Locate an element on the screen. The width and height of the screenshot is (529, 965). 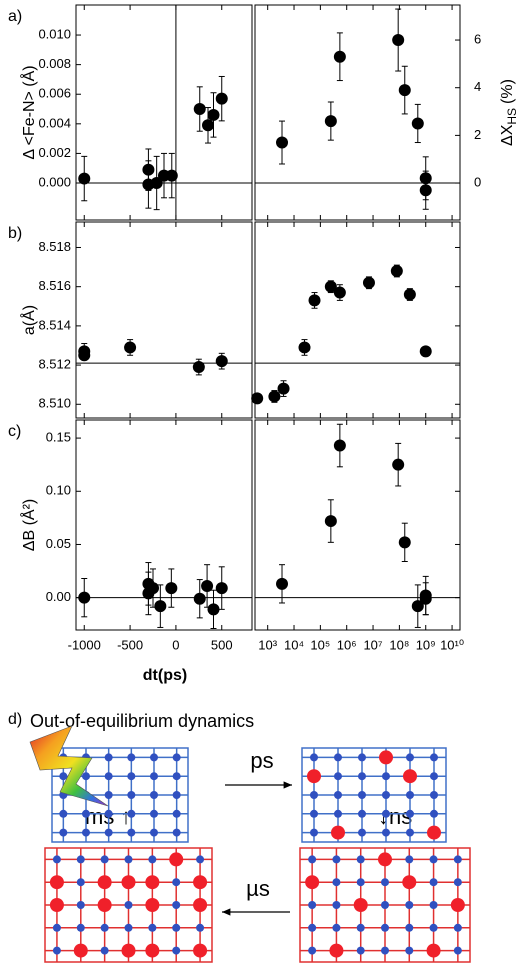
y-tick-label: 0.10 is located at coordinates (58, 490).